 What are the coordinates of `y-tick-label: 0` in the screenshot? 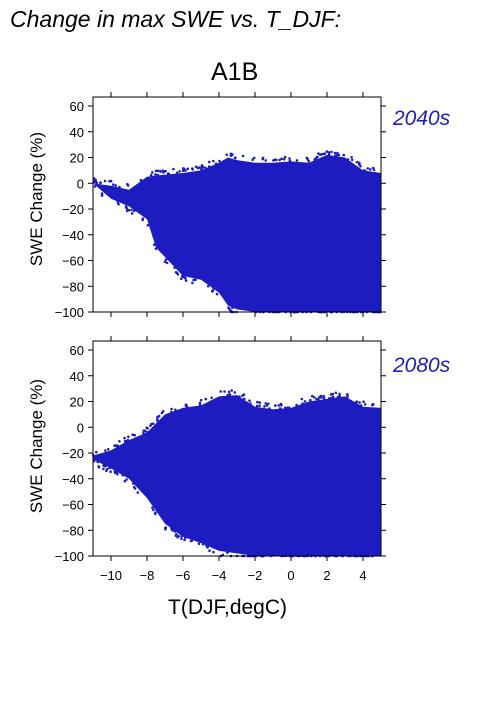 It's located at (80, 183).